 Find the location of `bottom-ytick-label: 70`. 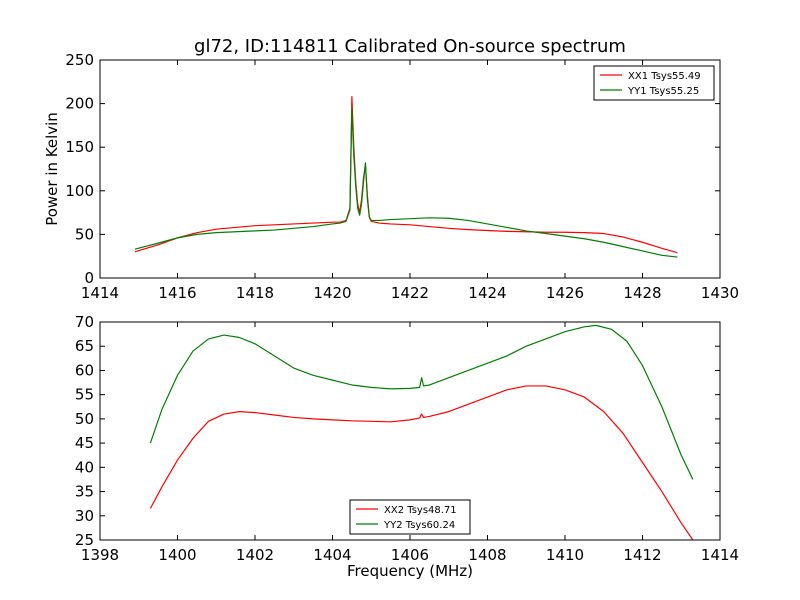

bottom-ytick-label: 70 is located at coordinates (84, 322).